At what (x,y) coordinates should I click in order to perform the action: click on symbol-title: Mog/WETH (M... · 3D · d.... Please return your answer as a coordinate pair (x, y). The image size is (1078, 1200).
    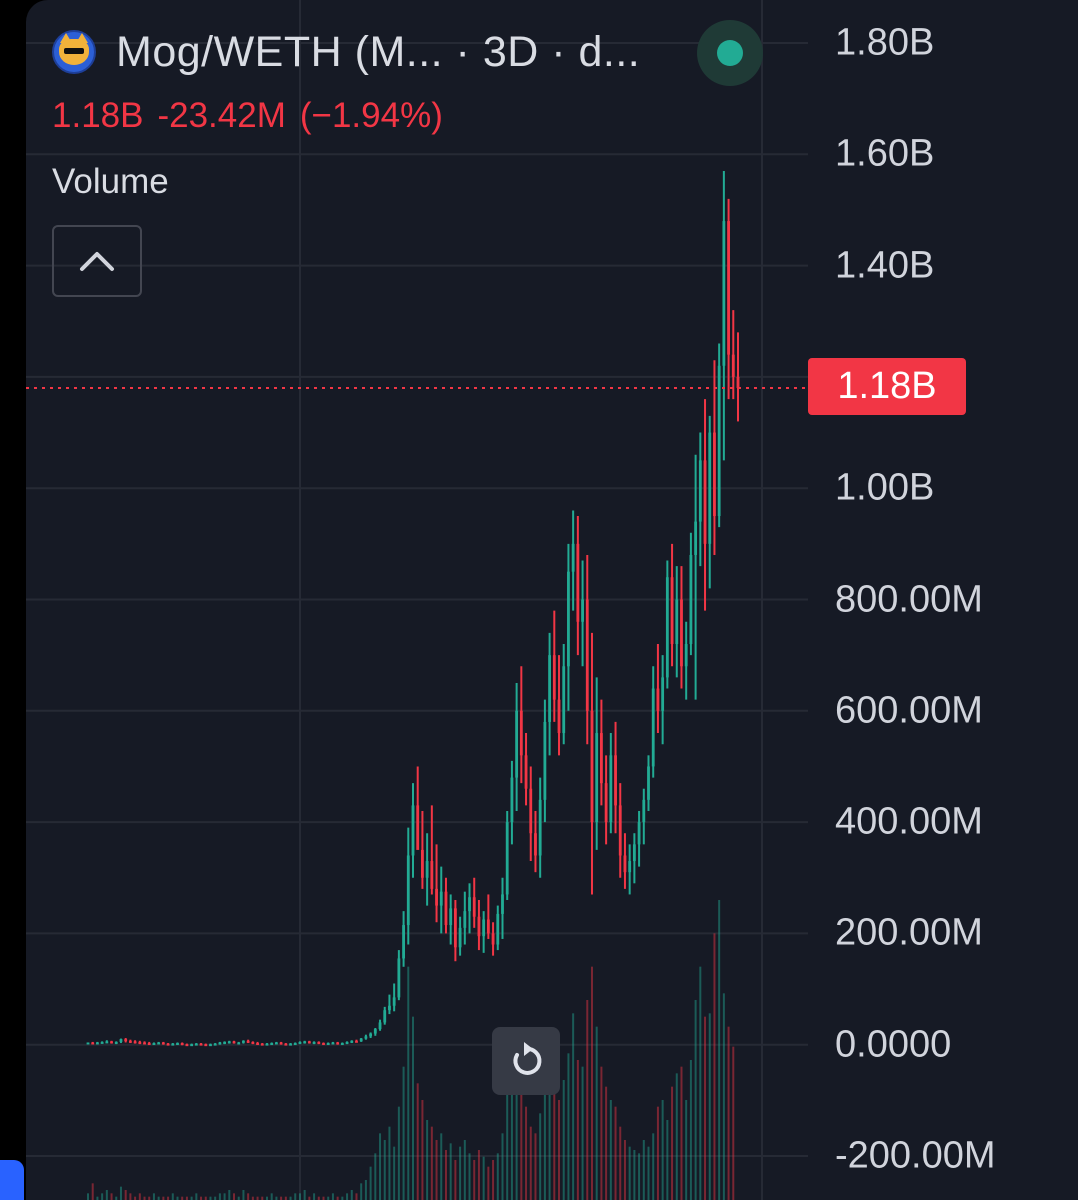
    Looking at the image, I should click on (378, 51).